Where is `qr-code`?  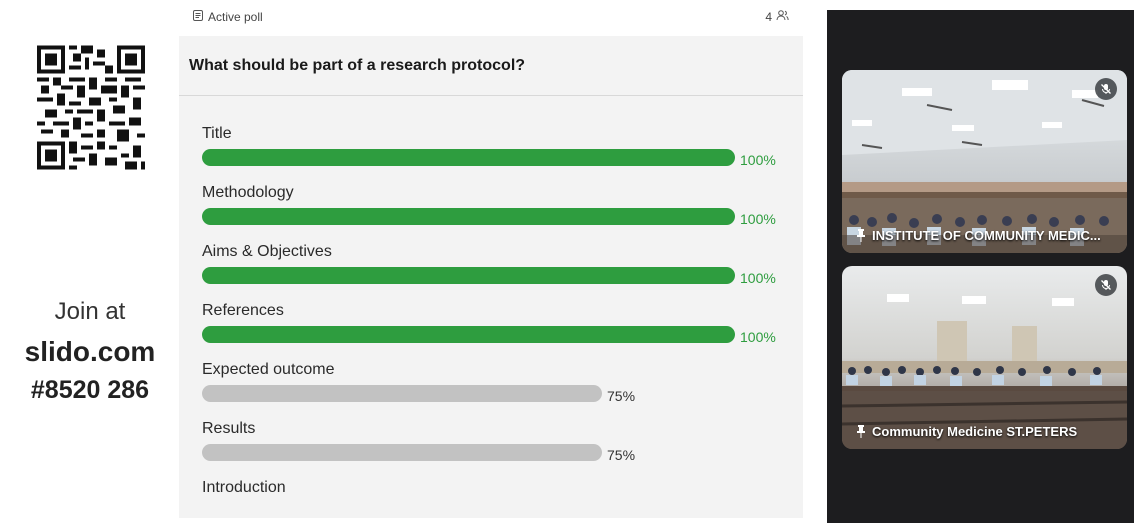 qr-code is located at coordinates (91, 107).